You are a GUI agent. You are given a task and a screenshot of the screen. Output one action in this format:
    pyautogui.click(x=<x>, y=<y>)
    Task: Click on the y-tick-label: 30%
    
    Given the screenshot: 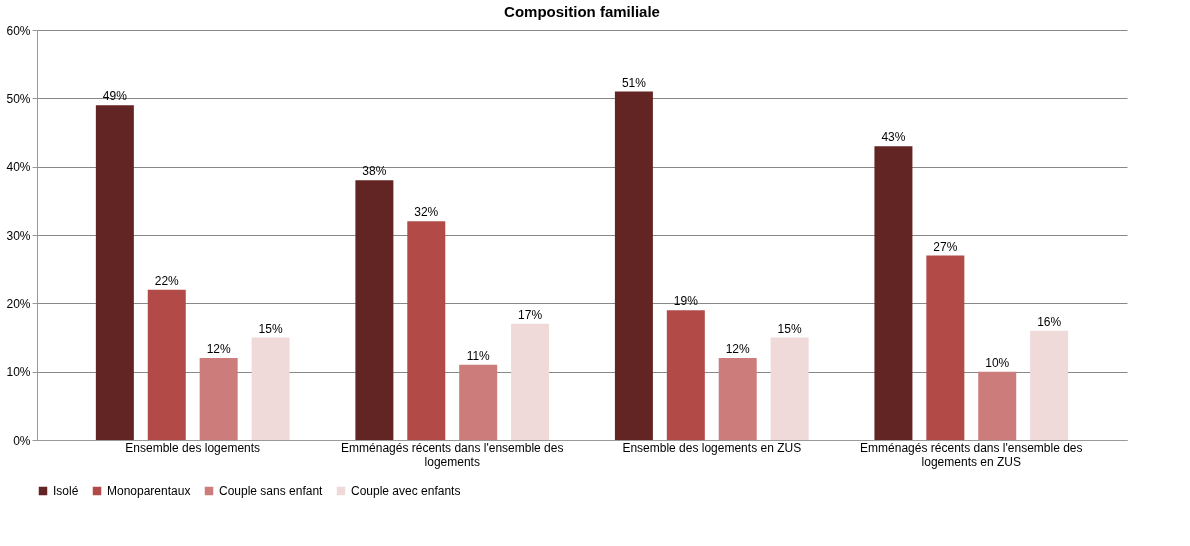 What is the action you would take?
    pyautogui.click(x=18, y=235)
    